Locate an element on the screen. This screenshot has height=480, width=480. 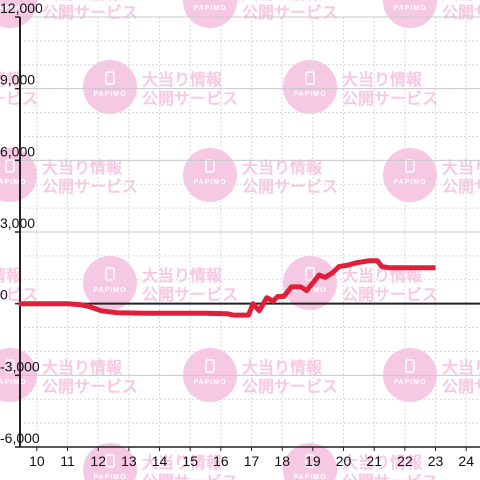
x-tick-label: 16 is located at coordinates (221, 461).